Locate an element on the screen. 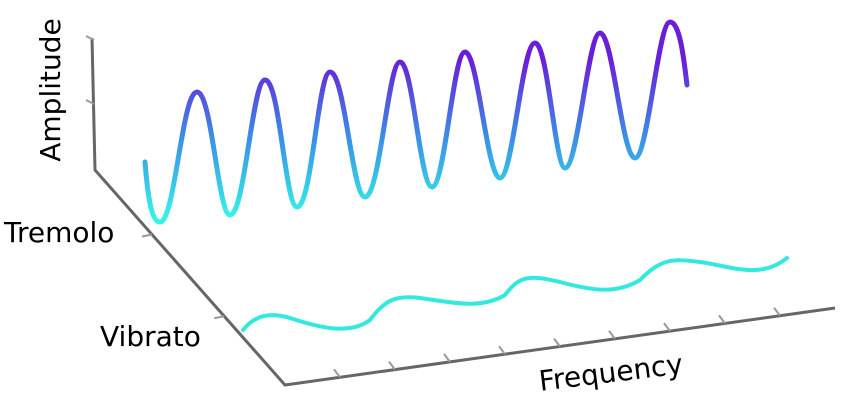 The width and height of the screenshot is (850, 419). vibrato-wave is located at coordinates (515, 294).